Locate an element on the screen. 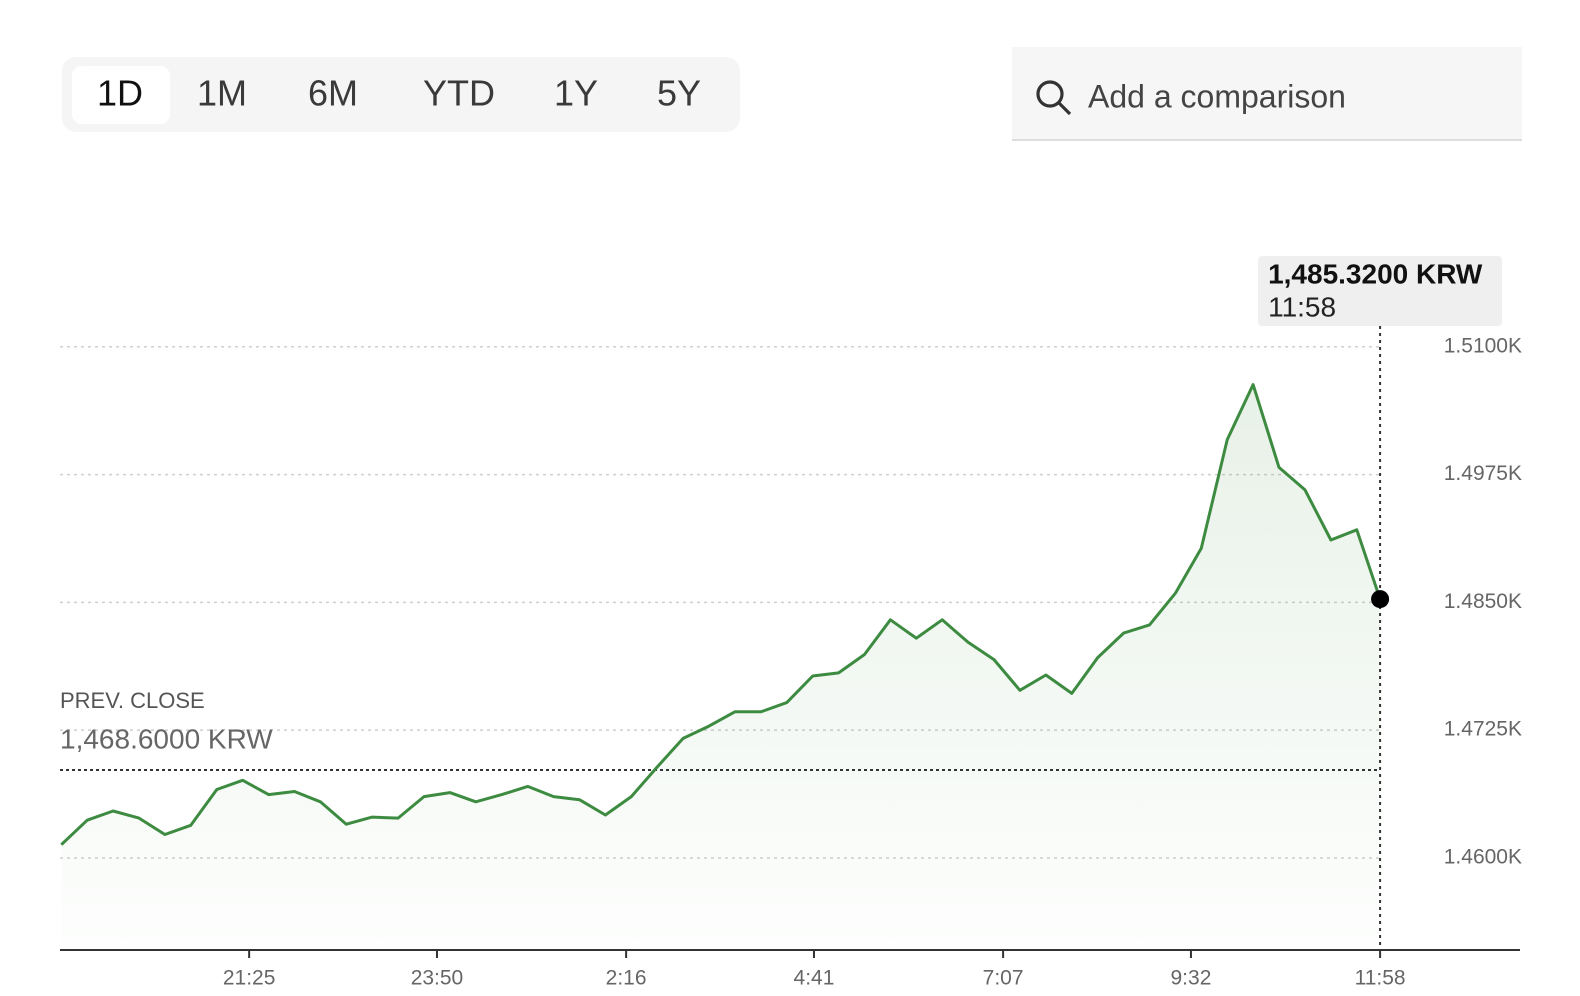 This screenshot has width=1580, height=996. range-tab: 1Y is located at coordinates (576, 93).